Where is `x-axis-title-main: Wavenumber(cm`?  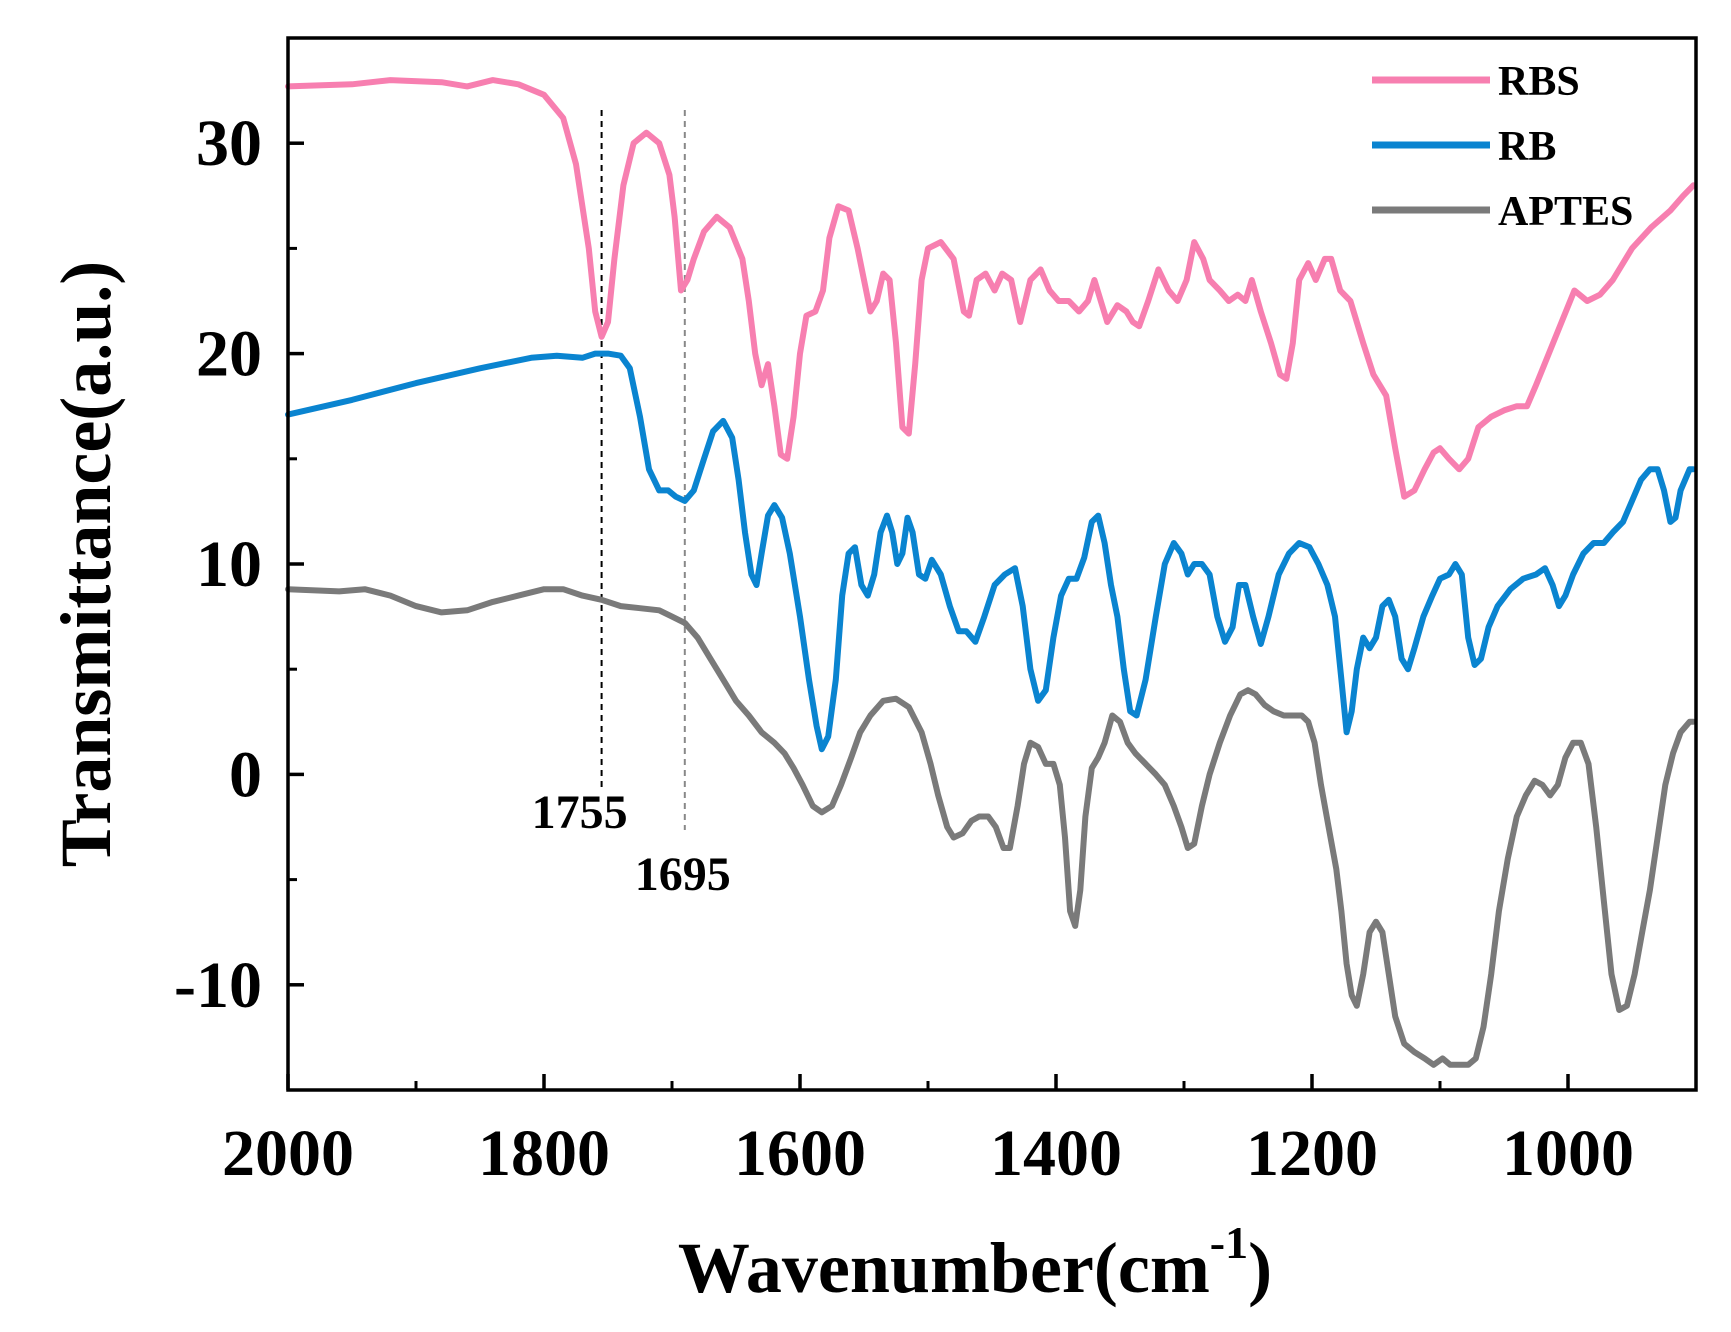
x-axis-title-main: Wavenumber(cm is located at coordinates (944, 1268).